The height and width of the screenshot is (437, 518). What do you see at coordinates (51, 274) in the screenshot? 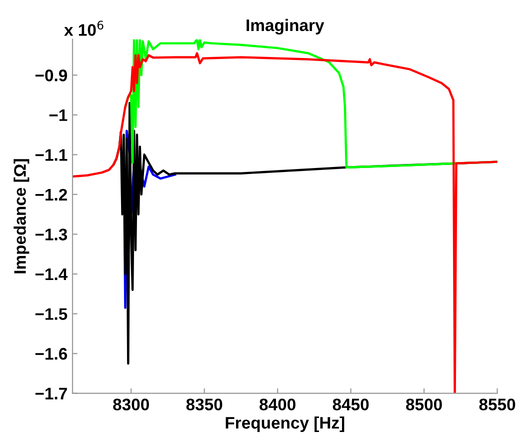
I see `y-tick-label: −1.4` at bounding box center [51, 274].